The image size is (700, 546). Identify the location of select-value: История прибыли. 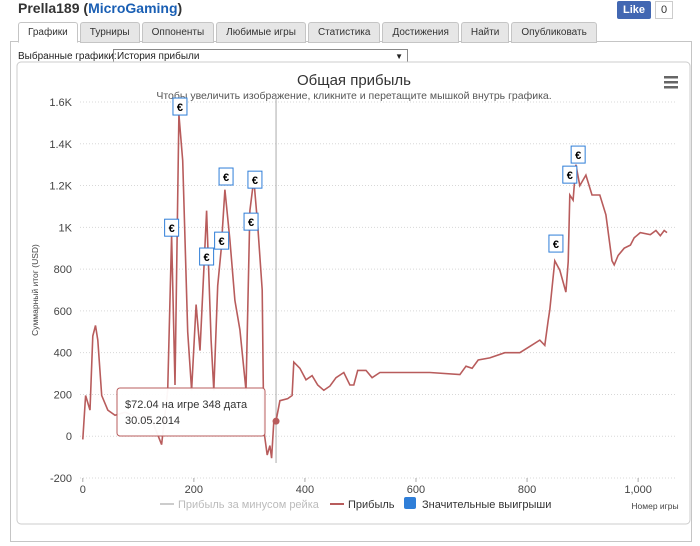
(158, 56).